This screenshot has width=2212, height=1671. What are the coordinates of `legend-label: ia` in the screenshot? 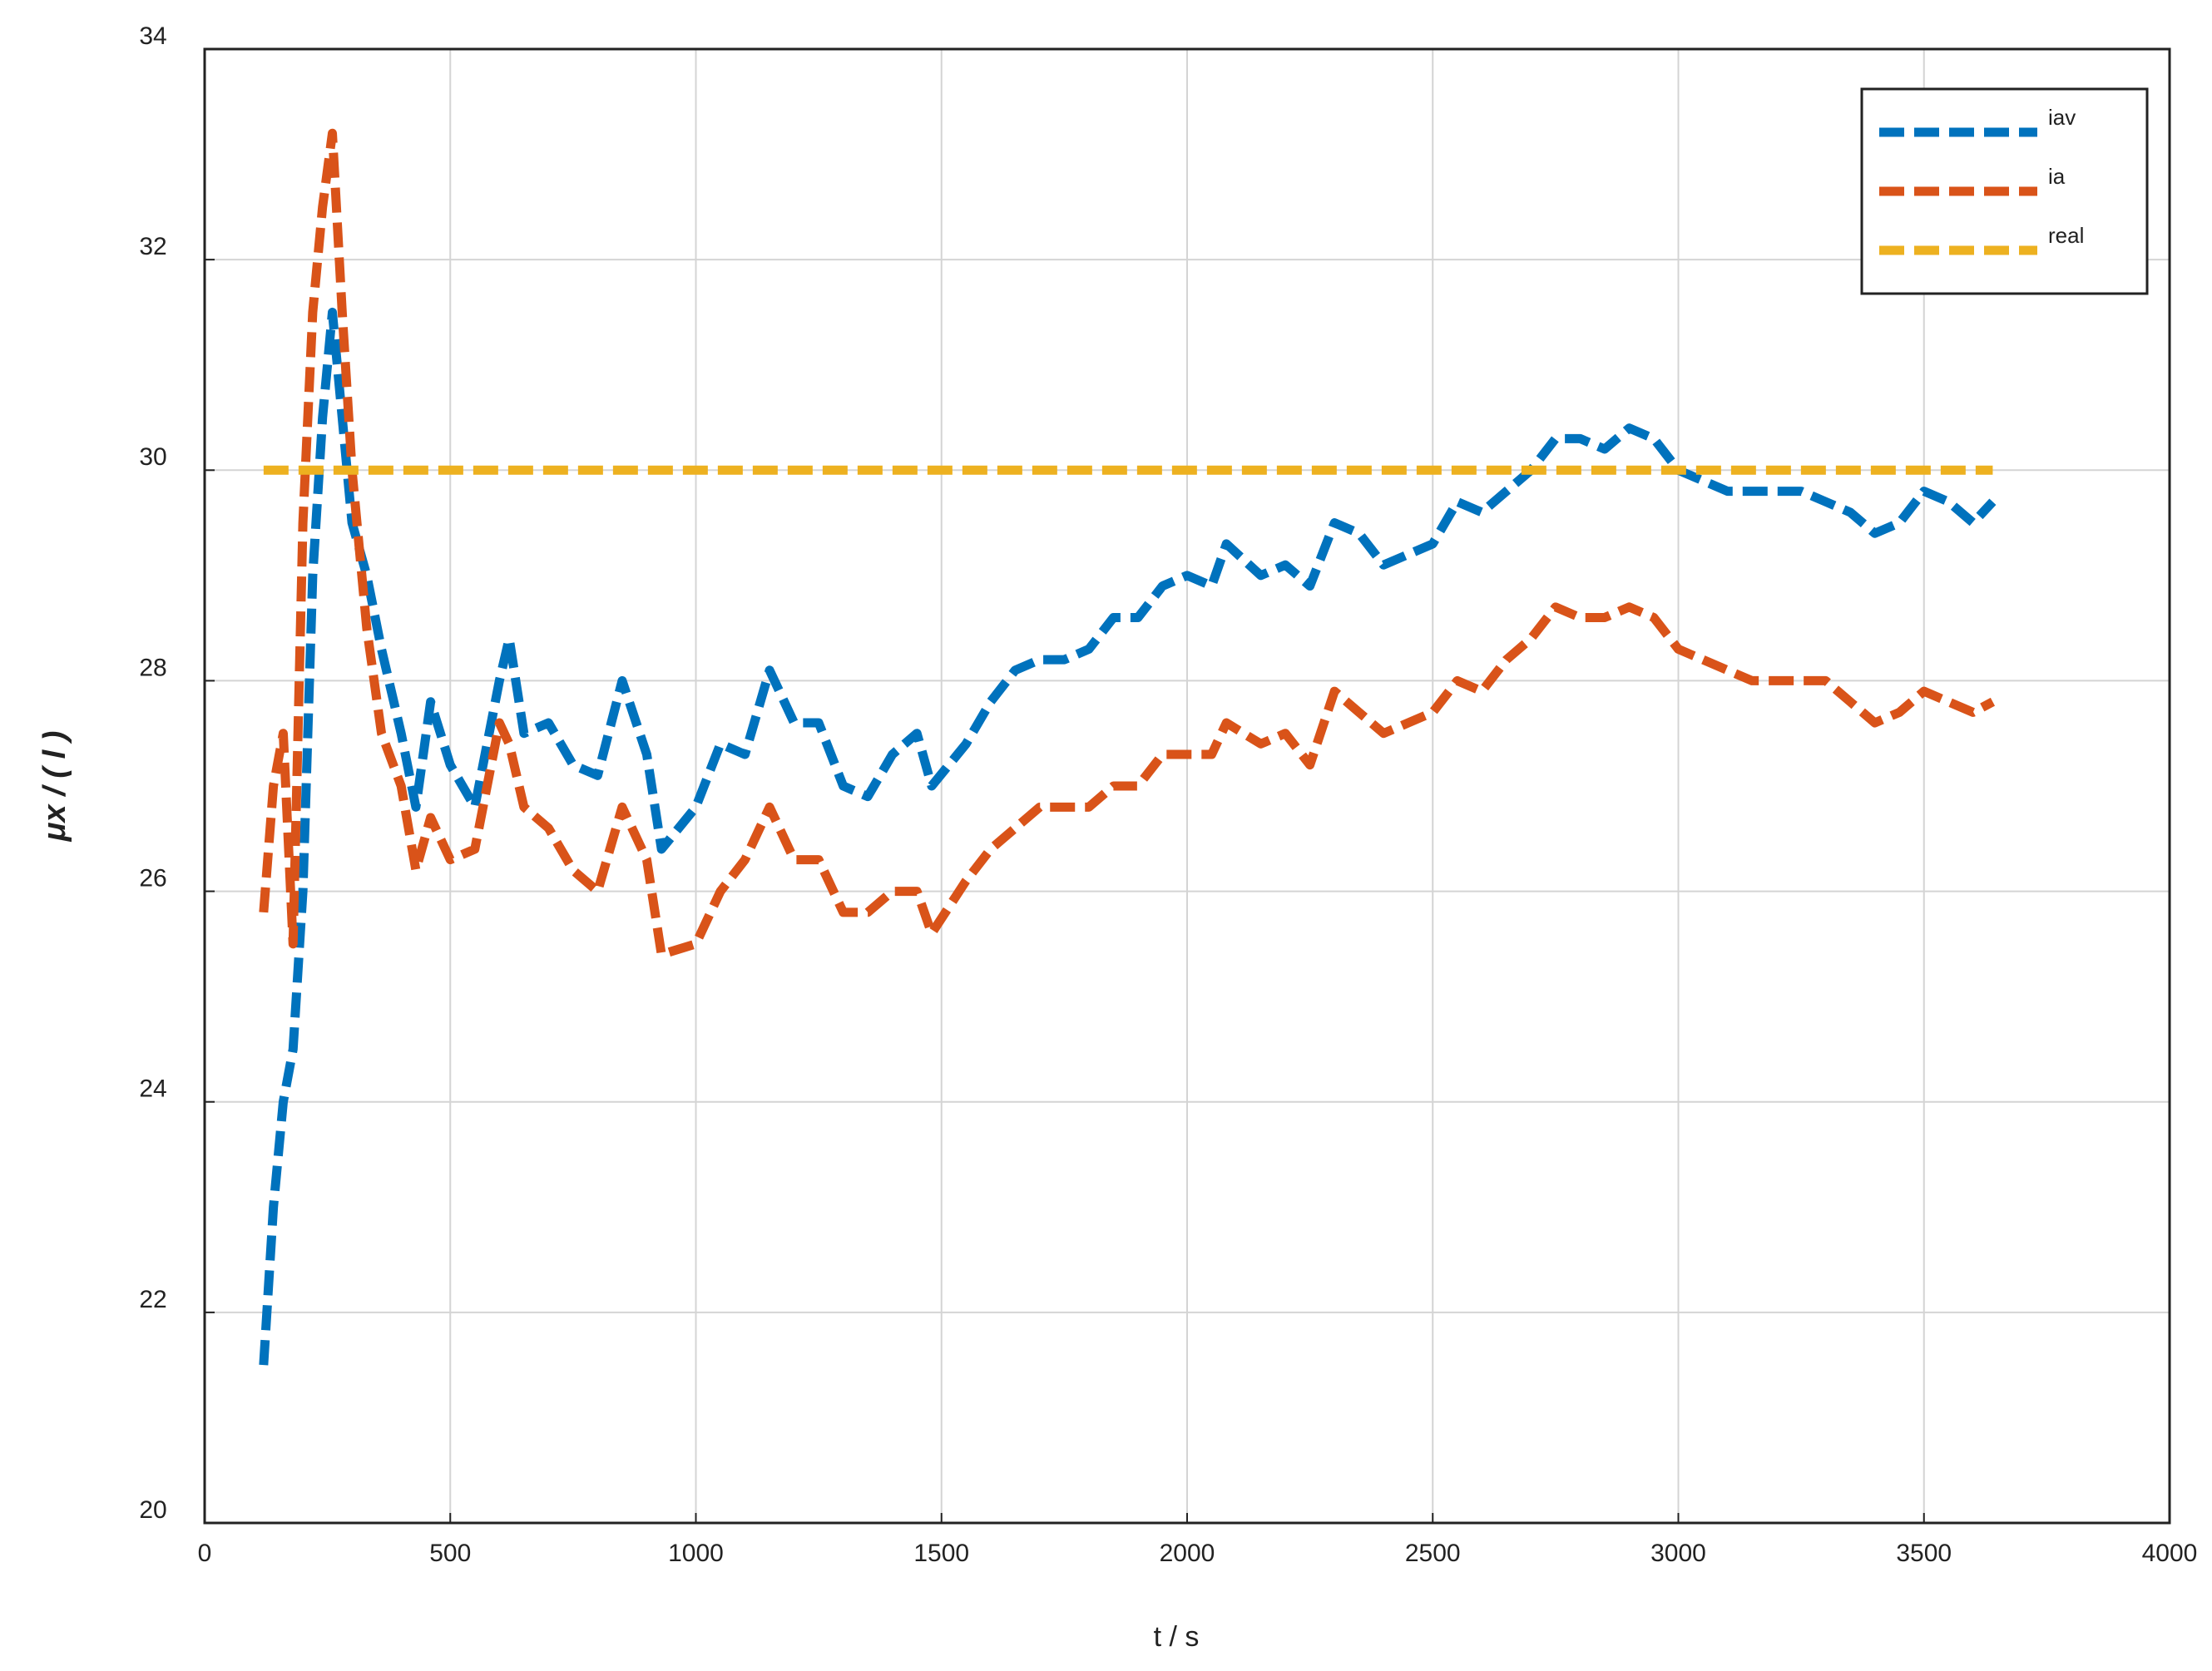 It's located at (2057, 176).